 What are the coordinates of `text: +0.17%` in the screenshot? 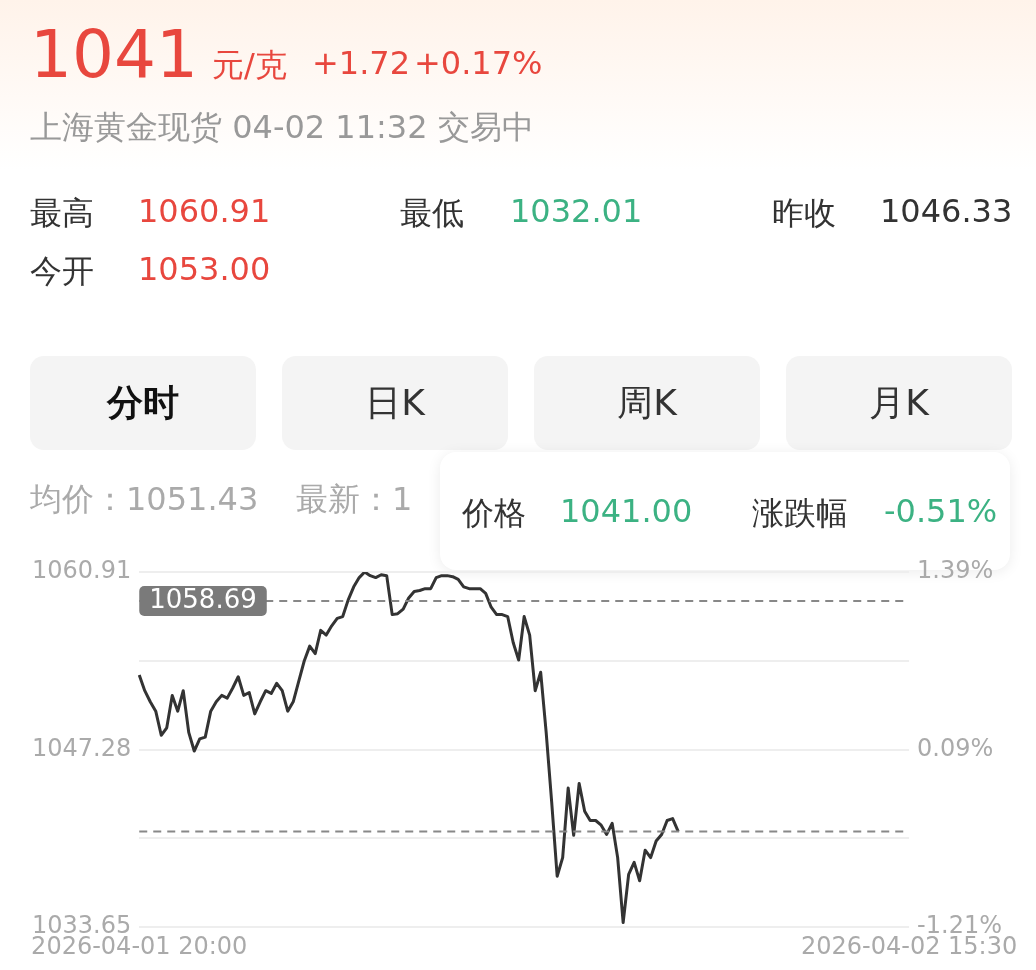 It's located at (478, 63).